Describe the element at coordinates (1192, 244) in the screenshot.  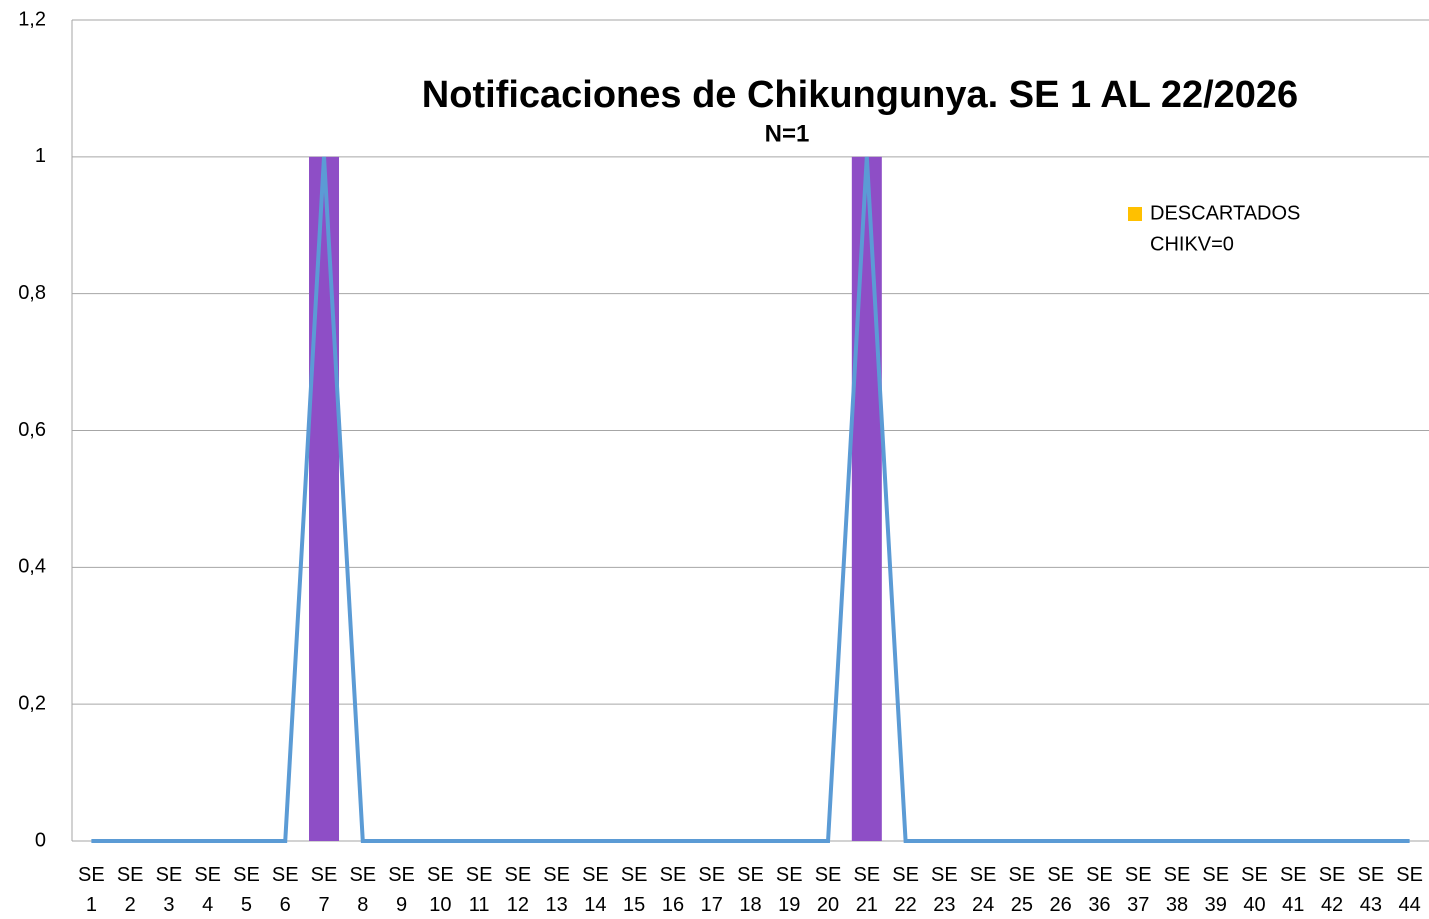
I see `annotation: CHIKV=0` at that location.